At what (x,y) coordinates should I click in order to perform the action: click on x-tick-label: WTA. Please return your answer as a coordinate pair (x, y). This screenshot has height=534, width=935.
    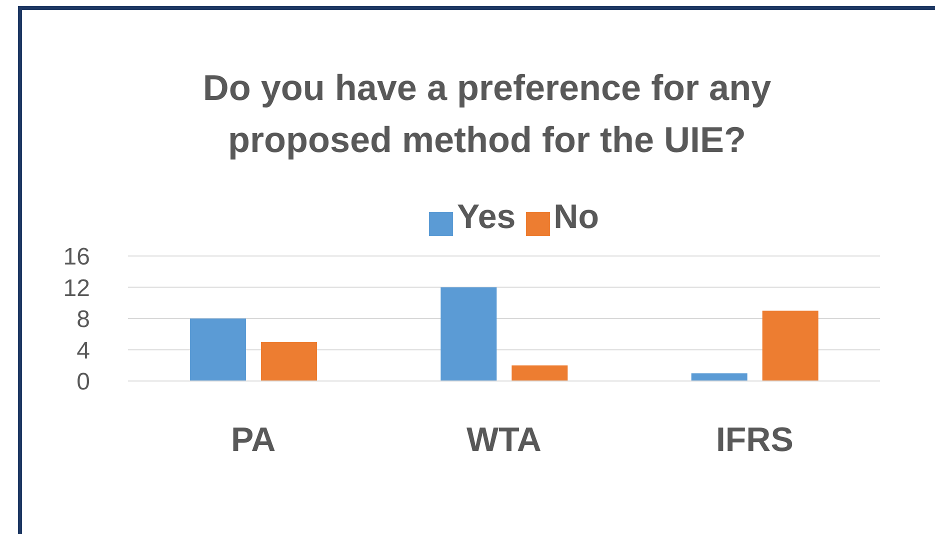
    Looking at the image, I should click on (504, 440).